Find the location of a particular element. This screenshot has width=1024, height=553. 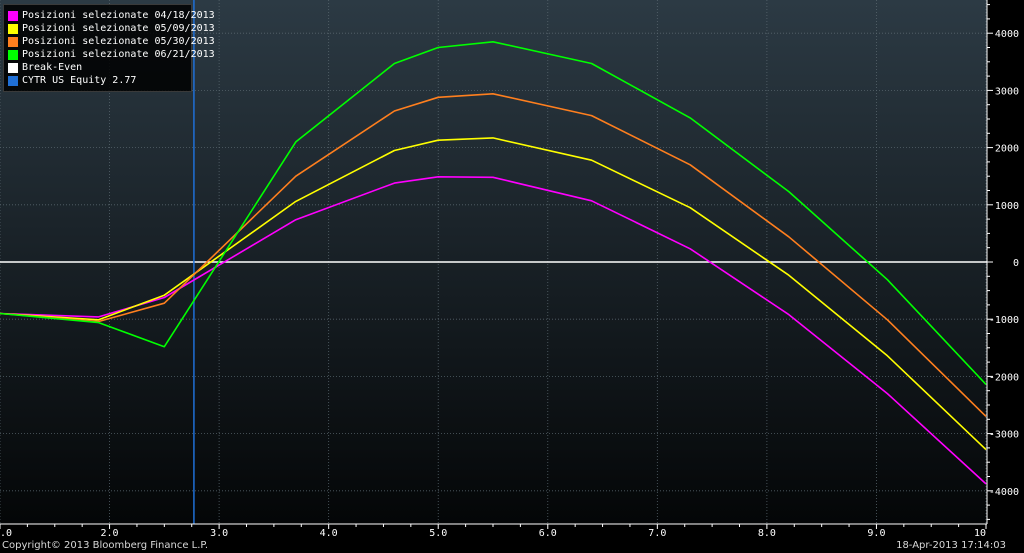

legend-item-series-1: Posizioni selezionate 04/18/2013 is located at coordinates (111, 16).